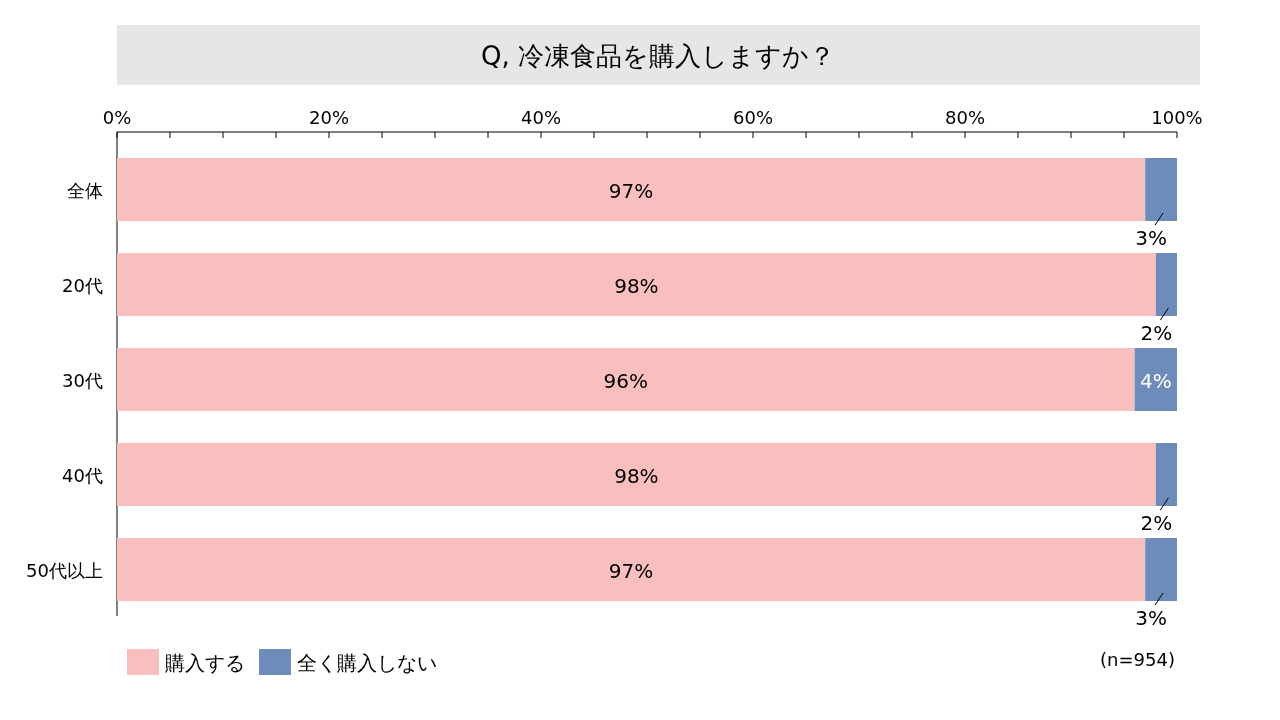 This screenshot has width=1280, height=720. What do you see at coordinates (82, 380) in the screenshot?
I see `y-tick-label: 30代` at bounding box center [82, 380].